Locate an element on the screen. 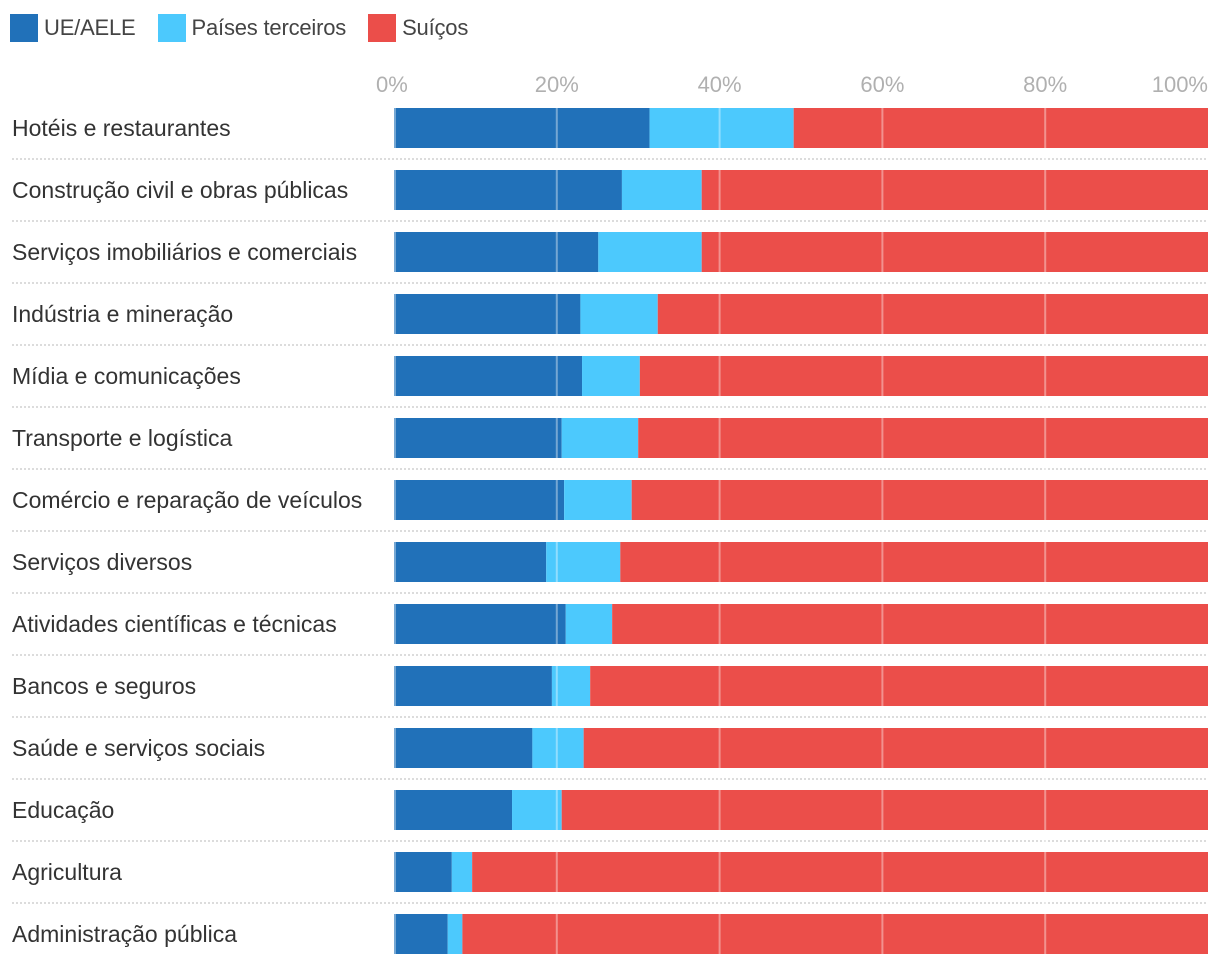 Image resolution: width=1220 pixels, height=964 pixels. bar-segment-ue-aele-servicos-diversos is located at coordinates (470, 562).